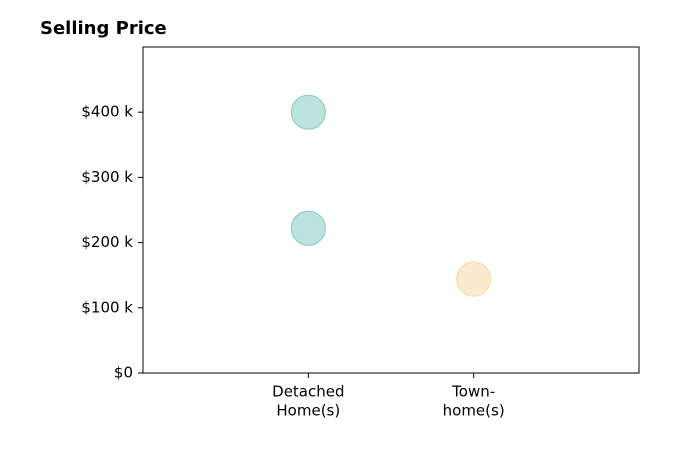 This screenshot has width=679, height=462. What do you see at coordinates (473, 392) in the screenshot?
I see `x-tick-label: Town-` at bounding box center [473, 392].